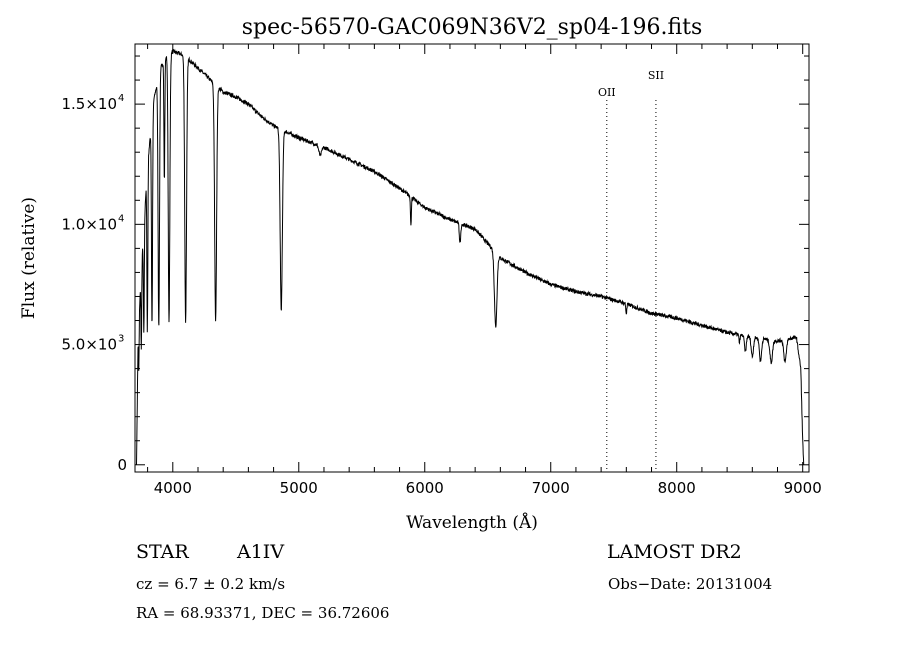  I want to click on object-class: STAR, so click(162, 552).